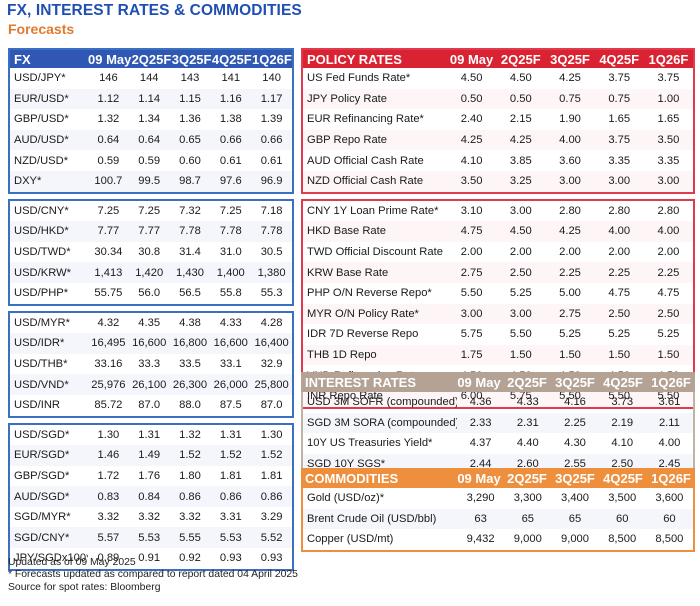 The width and height of the screenshot is (700, 606). I want to click on table-row-value-1: 146, so click(108, 78).